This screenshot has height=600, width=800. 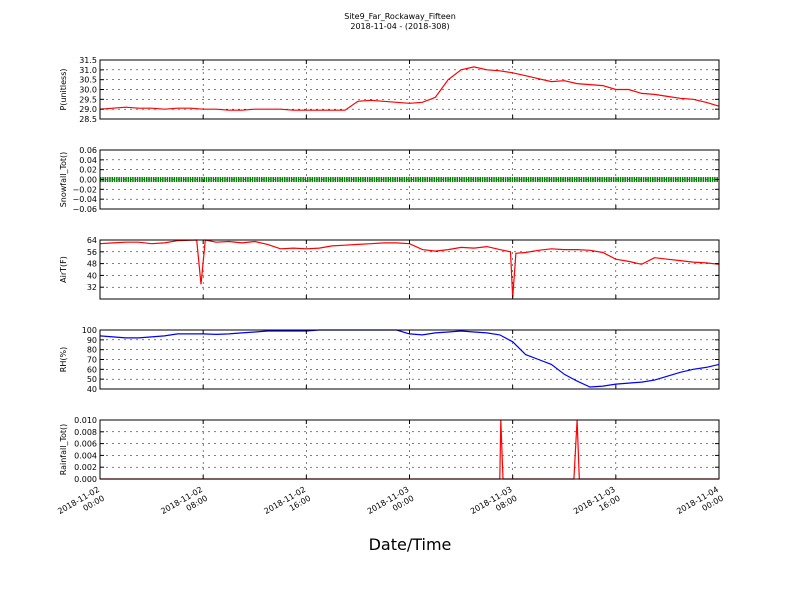 I want to click on panel-3: 32 40 48 56 64 AirT(F), so click(x=389, y=268).